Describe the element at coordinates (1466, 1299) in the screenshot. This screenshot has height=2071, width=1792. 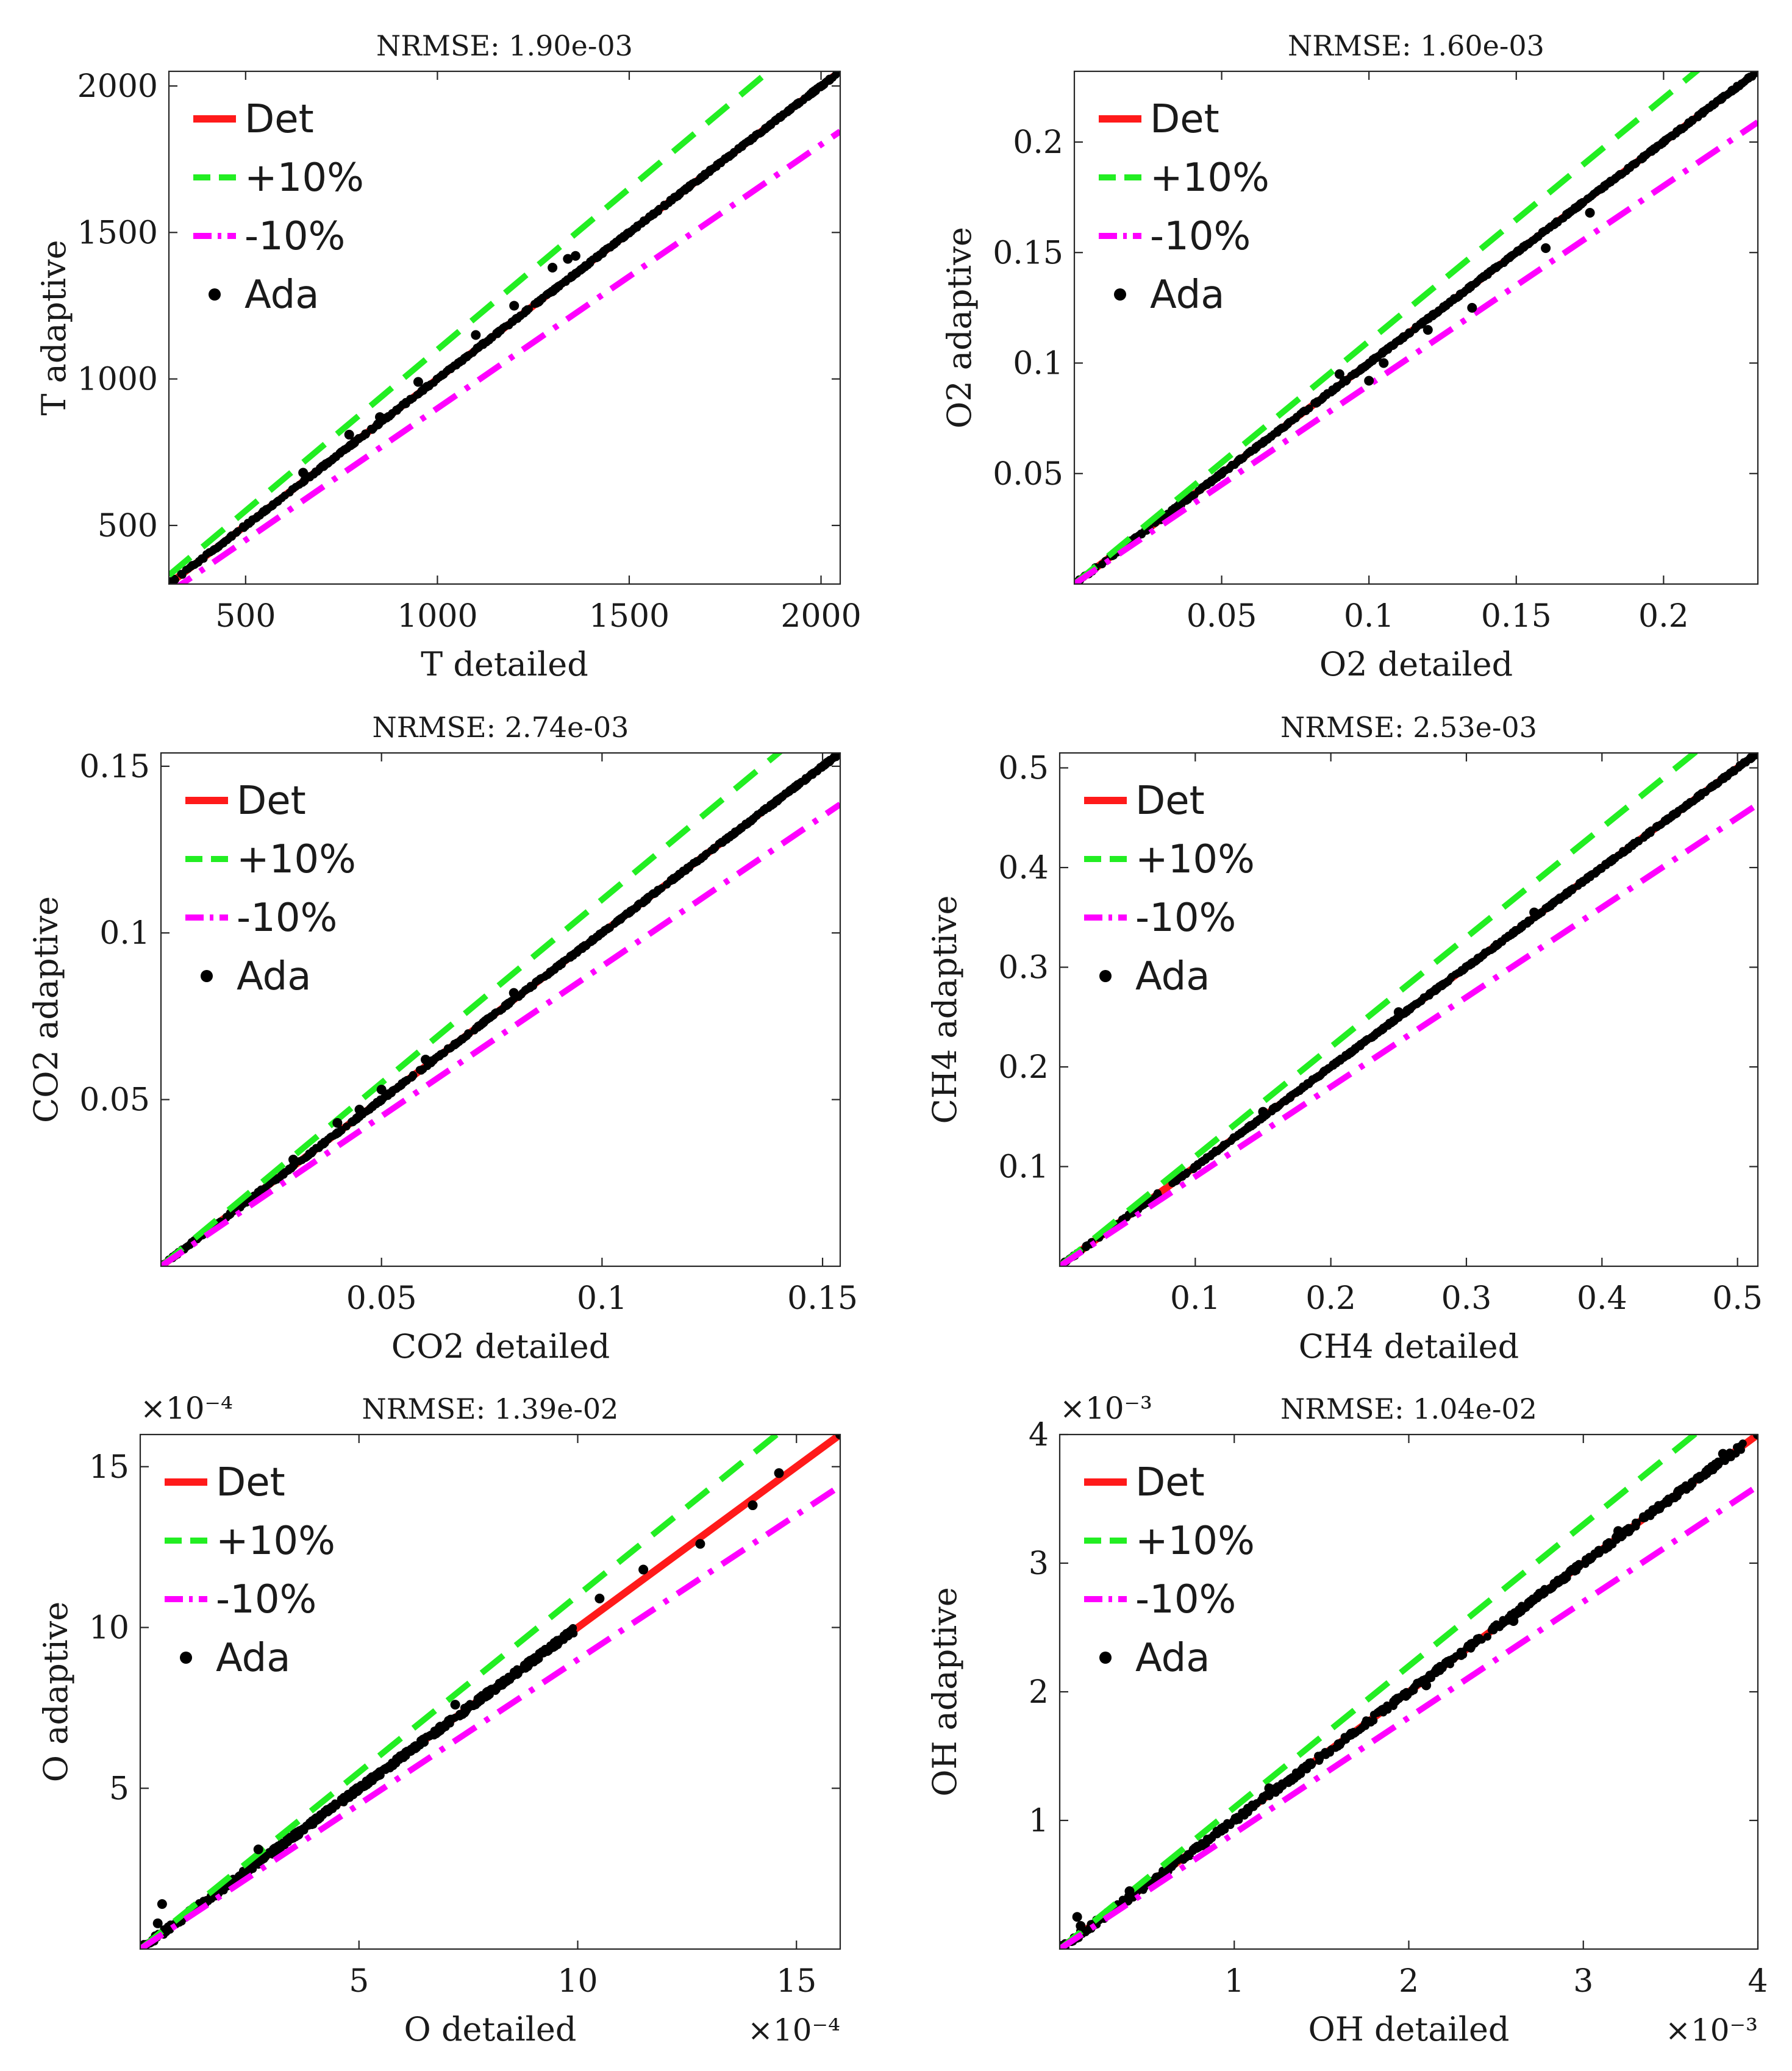
I see `x-tick-label: 0.3` at that location.